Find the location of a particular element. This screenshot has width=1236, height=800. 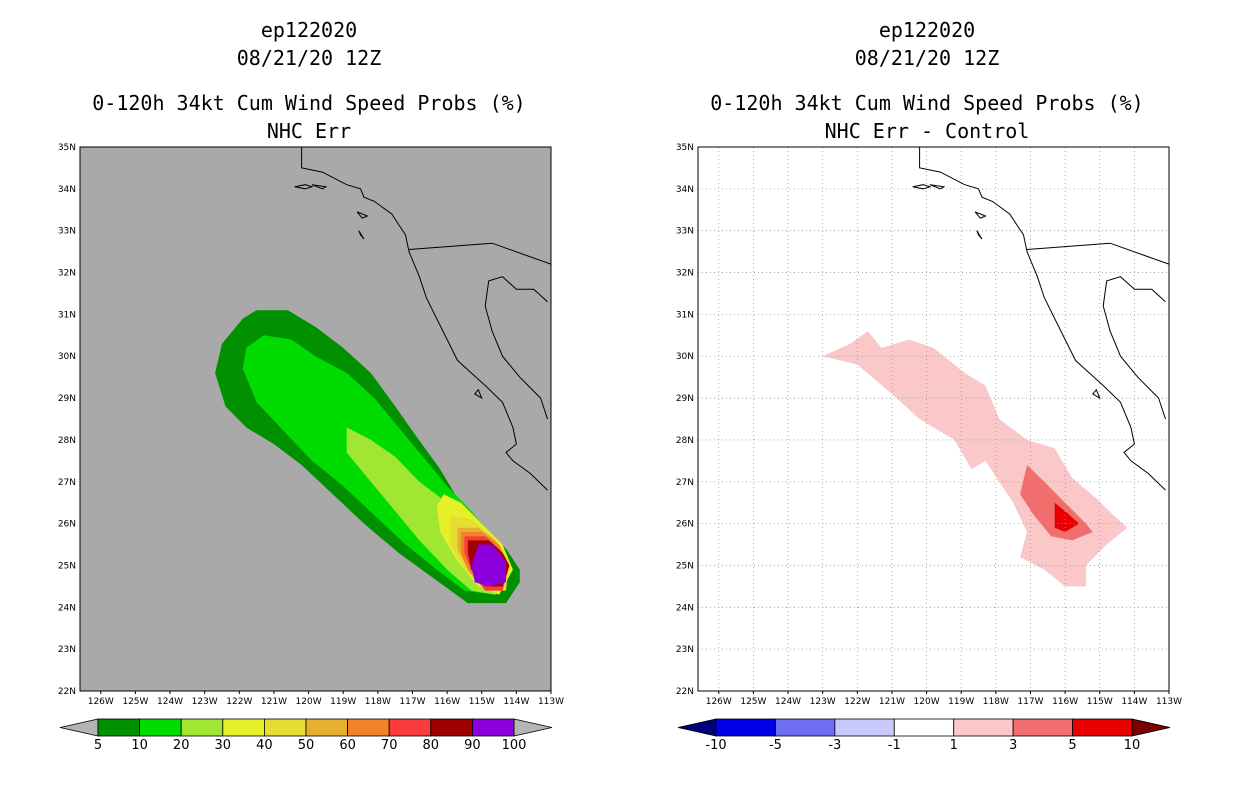

right-colorbar-label: -1 is located at coordinates (894, 745).